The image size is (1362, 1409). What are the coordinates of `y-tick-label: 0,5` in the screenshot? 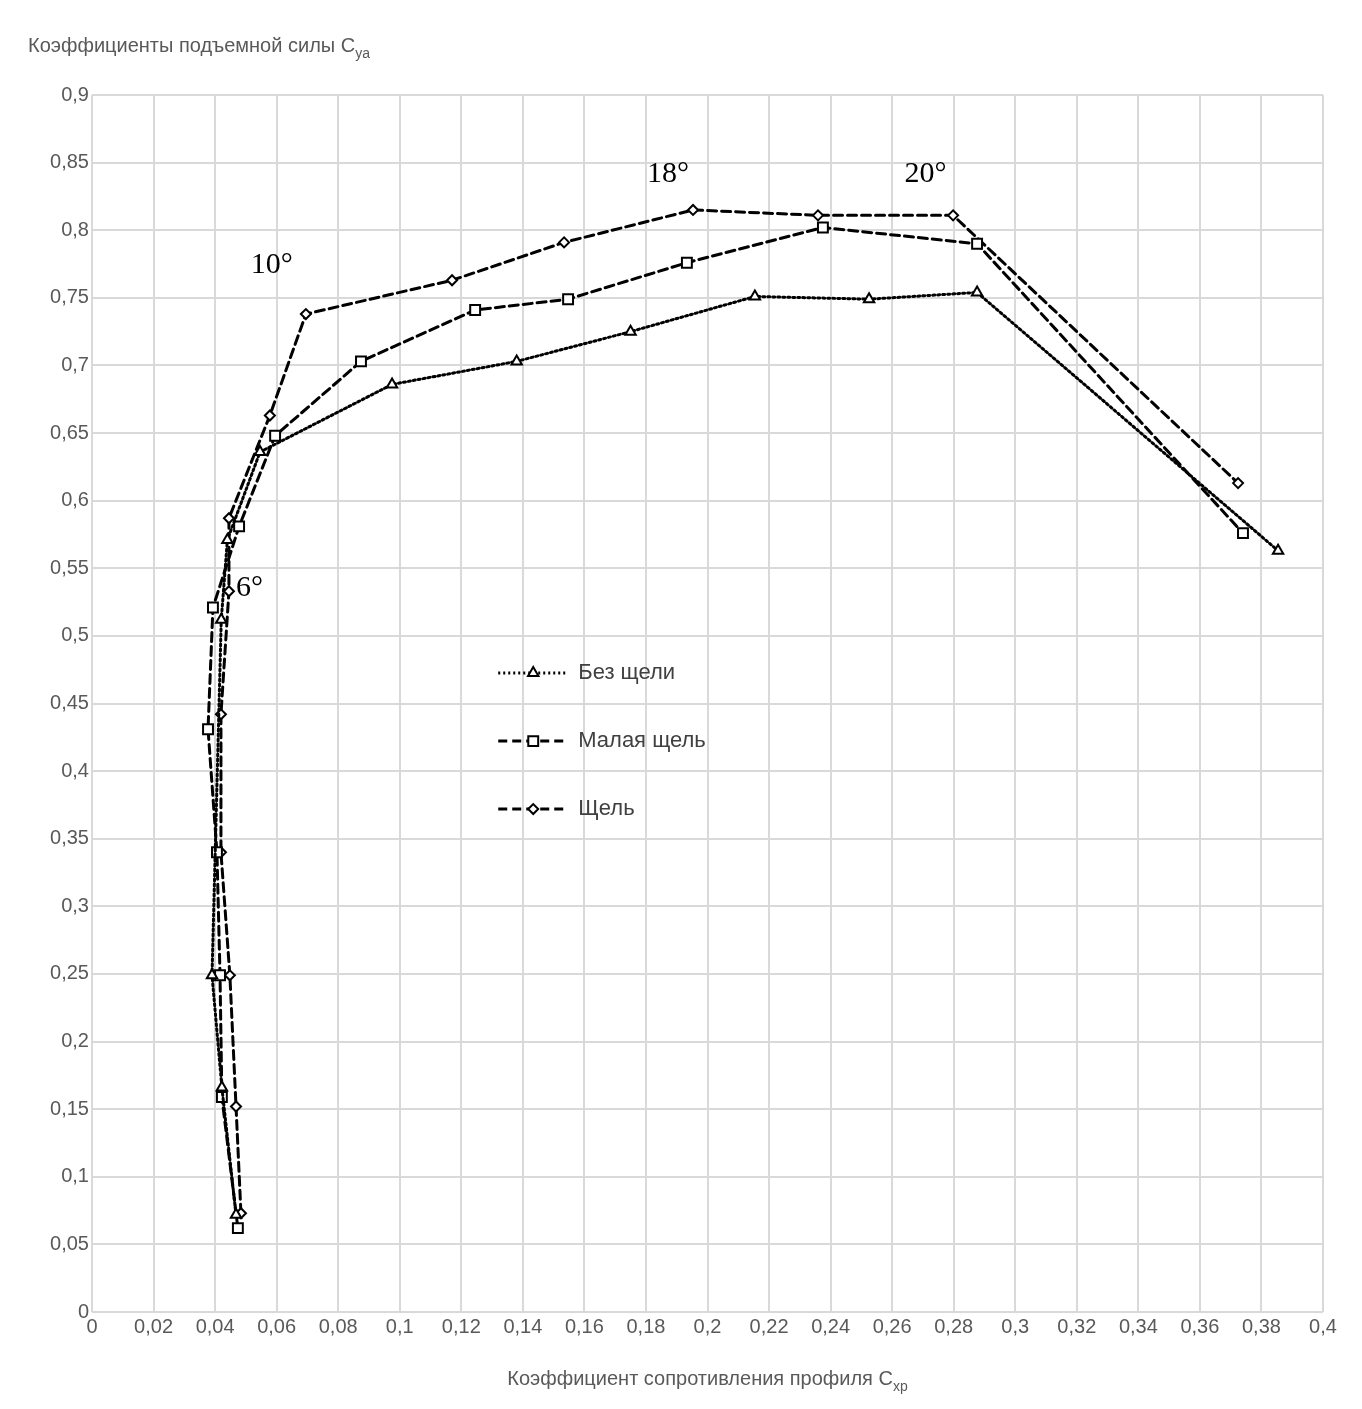 It's located at (75, 634).